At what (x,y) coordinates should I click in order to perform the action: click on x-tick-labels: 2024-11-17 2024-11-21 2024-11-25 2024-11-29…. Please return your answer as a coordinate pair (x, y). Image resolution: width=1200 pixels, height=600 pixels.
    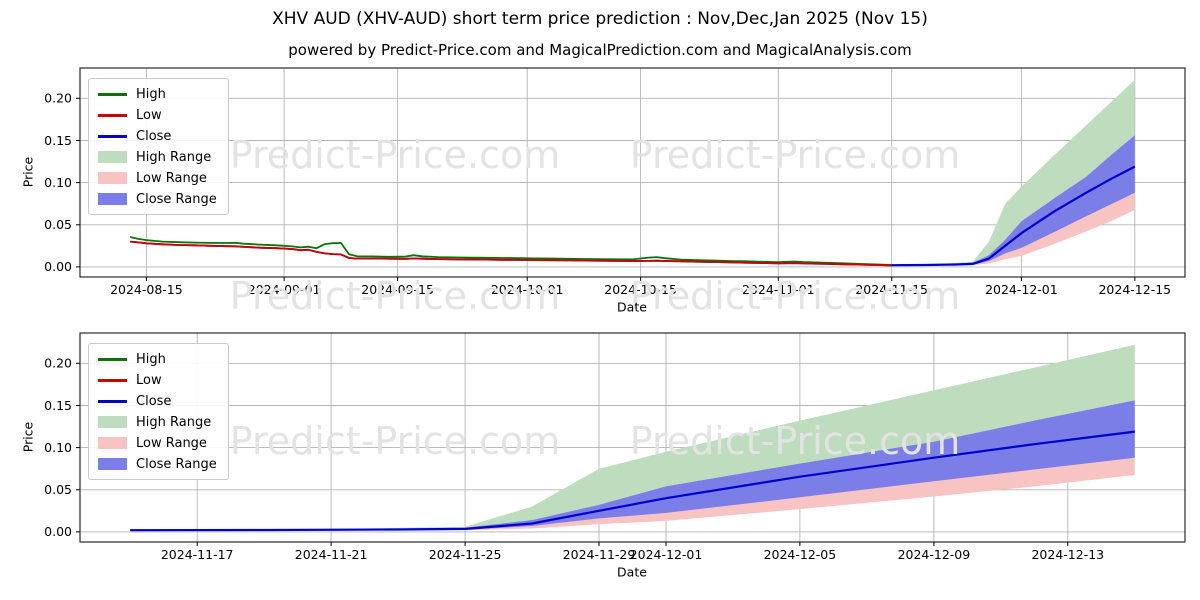
    Looking at the image, I should click on (632, 552).